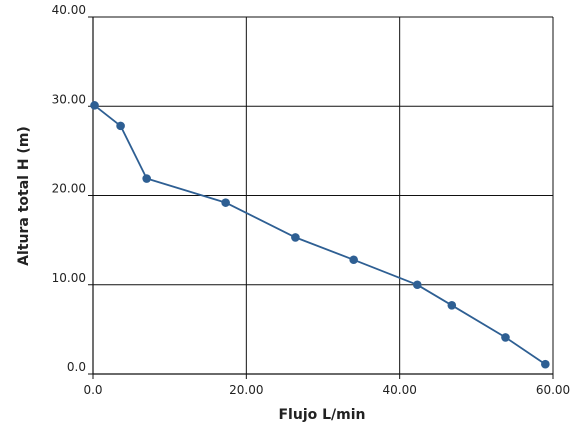 The width and height of the screenshot is (585, 427). Describe the element at coordinates (69, 99) in the screenshot. I see `y-tick-label: 30.00` at that location.